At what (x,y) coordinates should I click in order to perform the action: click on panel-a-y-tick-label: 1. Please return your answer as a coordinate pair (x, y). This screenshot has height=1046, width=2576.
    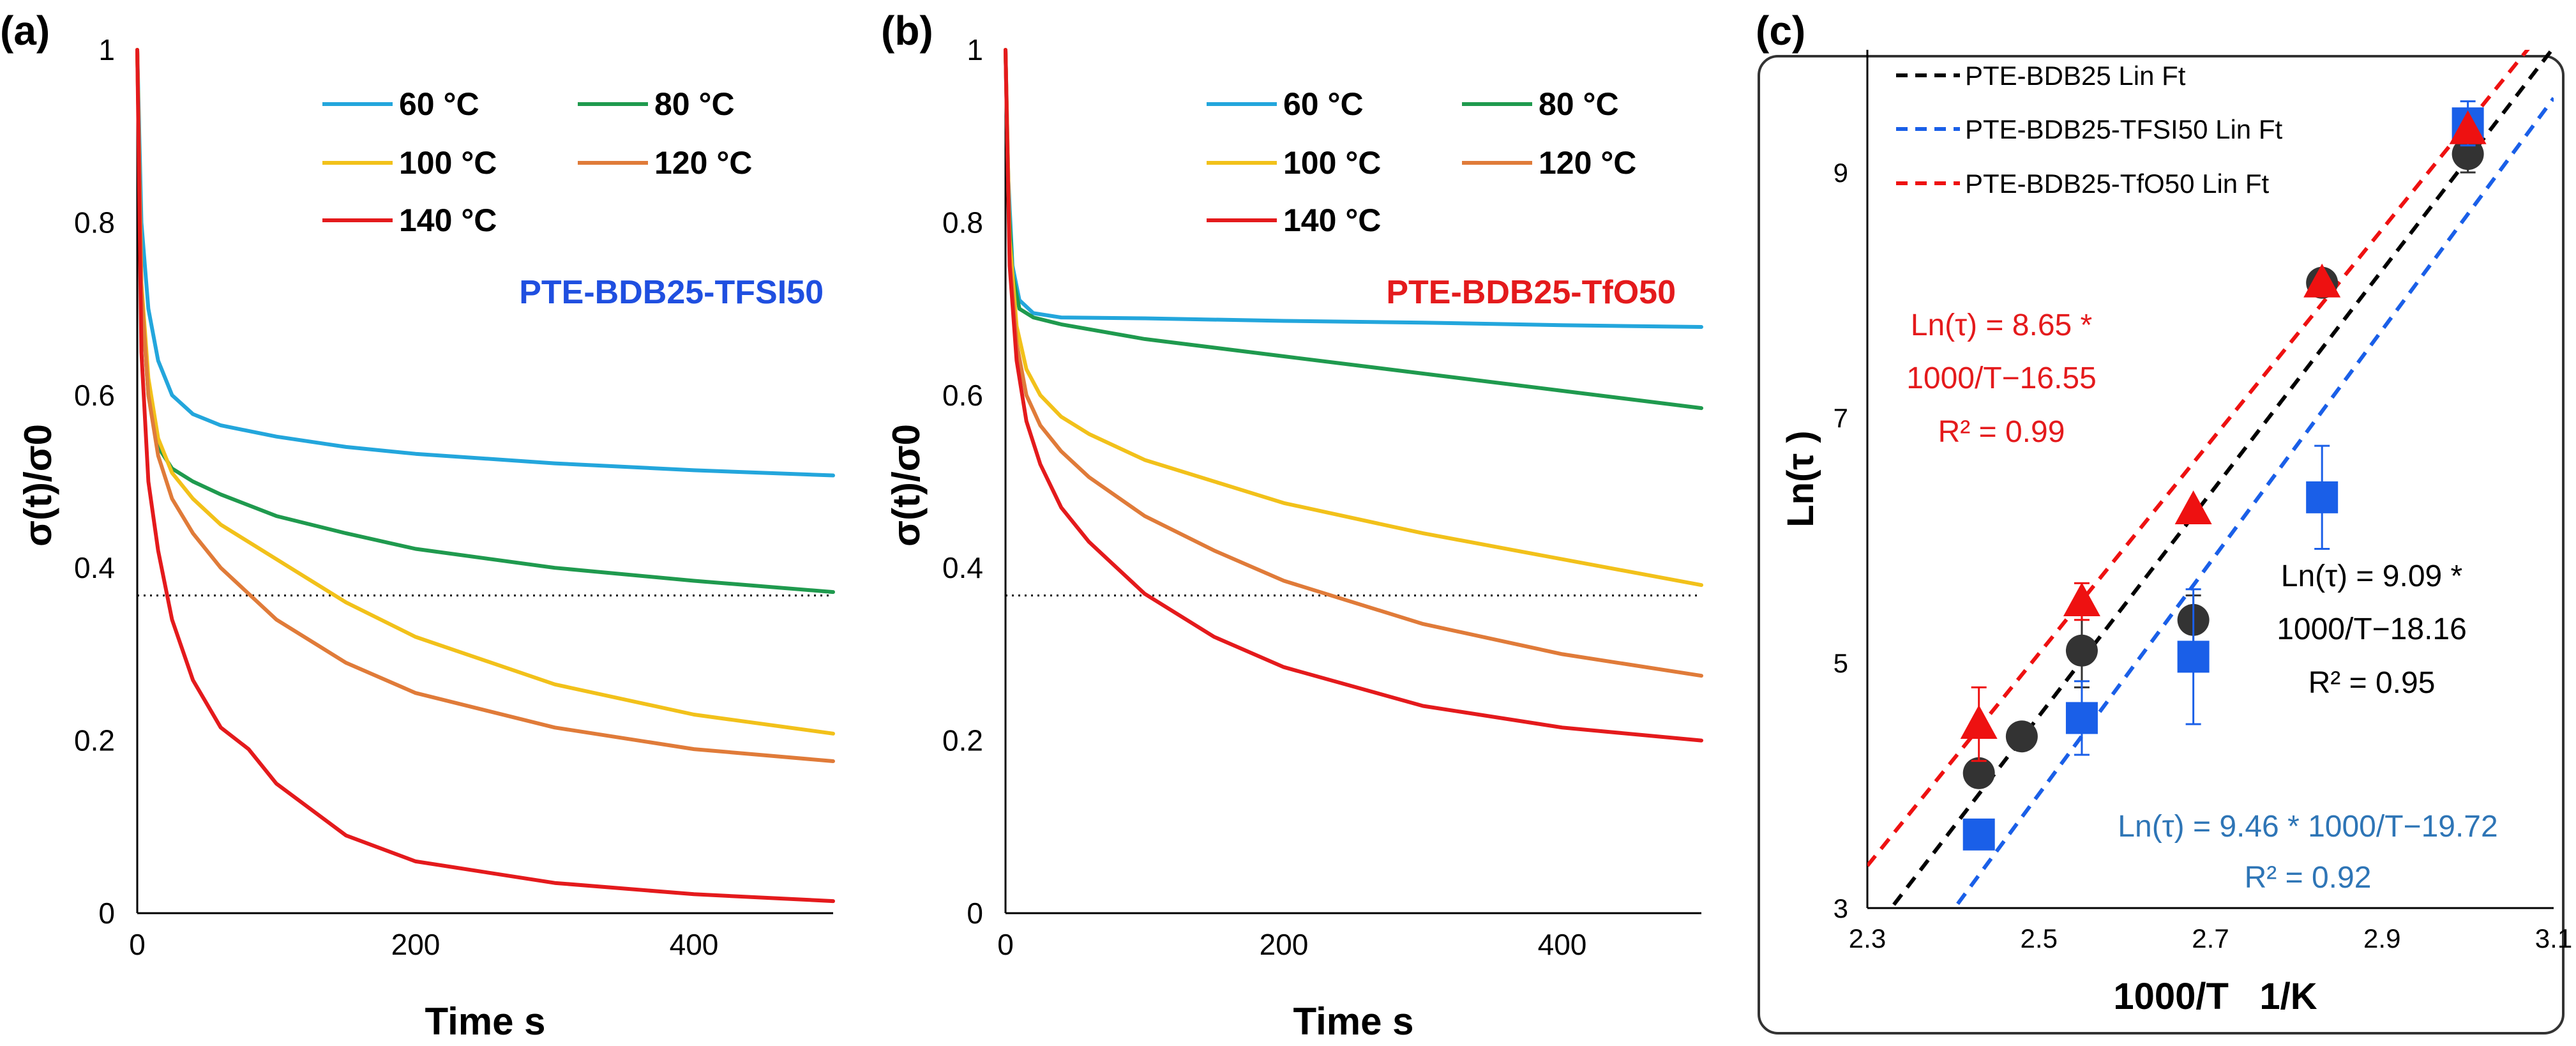
    Looking at the image, I should click on (106, 49).